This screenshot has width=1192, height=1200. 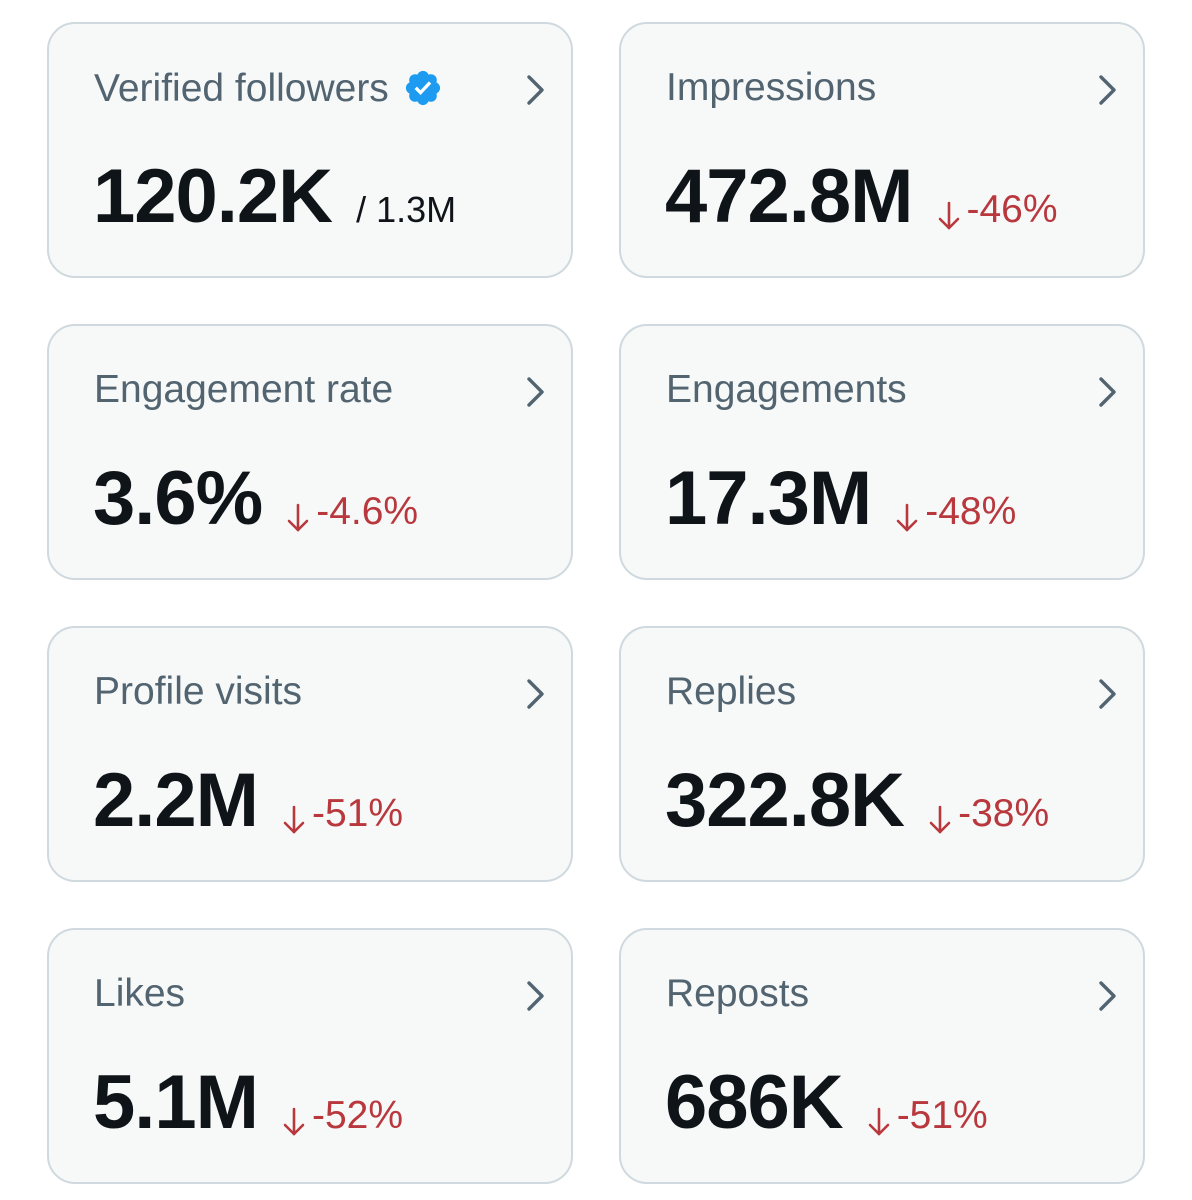 I want to click on metric-value-row: 17.3M -48%, so click(x=840, y=499).